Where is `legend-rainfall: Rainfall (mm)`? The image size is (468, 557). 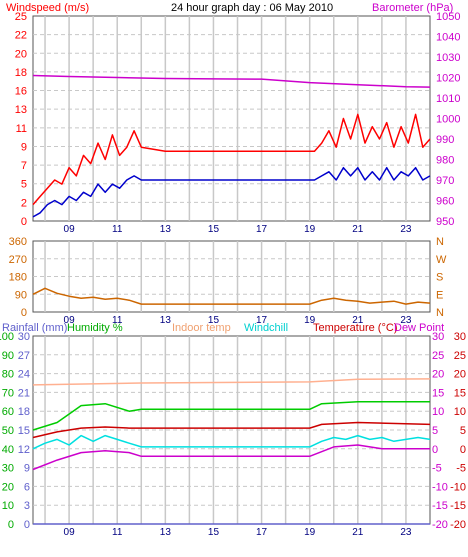
legend-rainfall: Rainfall (mm) is located at coordinates (34, 328).